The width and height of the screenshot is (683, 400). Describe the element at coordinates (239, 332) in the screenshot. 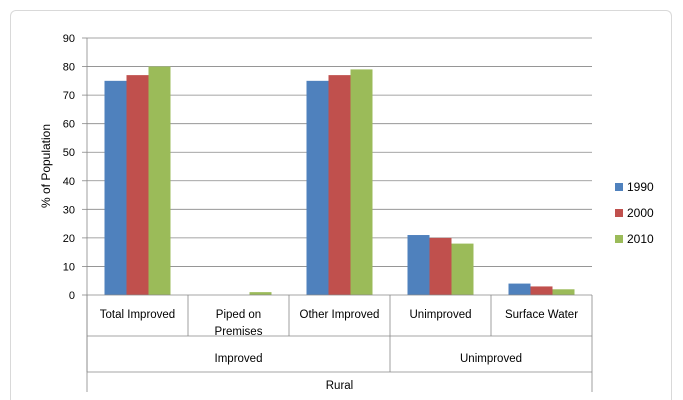

I see `x-category-label: Premises` at that location.